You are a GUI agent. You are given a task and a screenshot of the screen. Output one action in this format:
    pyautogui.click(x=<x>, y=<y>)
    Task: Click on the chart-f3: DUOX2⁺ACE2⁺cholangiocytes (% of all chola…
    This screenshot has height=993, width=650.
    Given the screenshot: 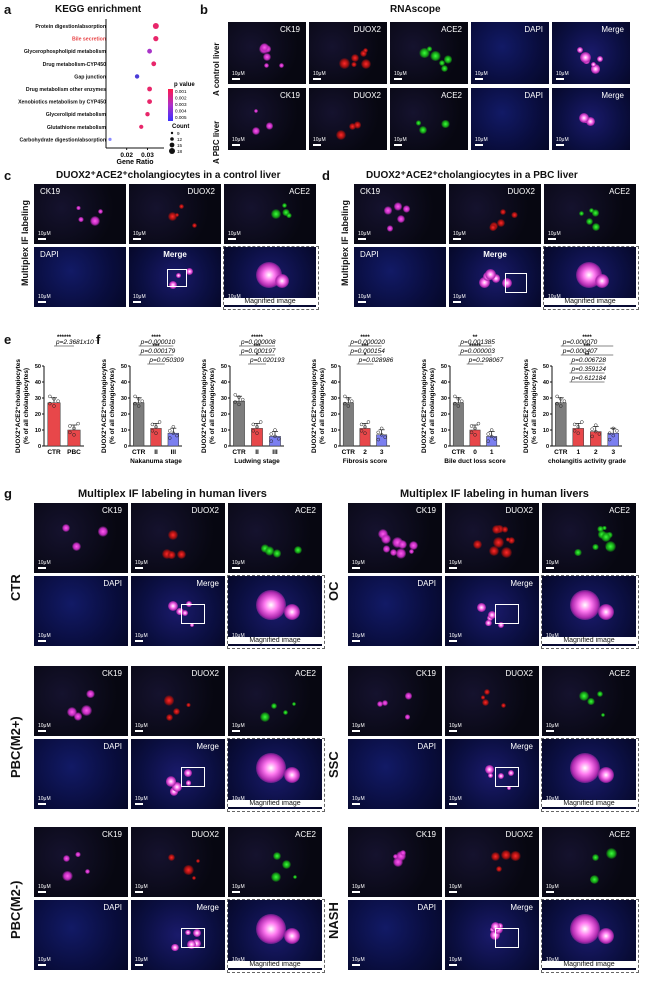 What is the action you would take?
    pyautogui.click(x=352, y=400)
    